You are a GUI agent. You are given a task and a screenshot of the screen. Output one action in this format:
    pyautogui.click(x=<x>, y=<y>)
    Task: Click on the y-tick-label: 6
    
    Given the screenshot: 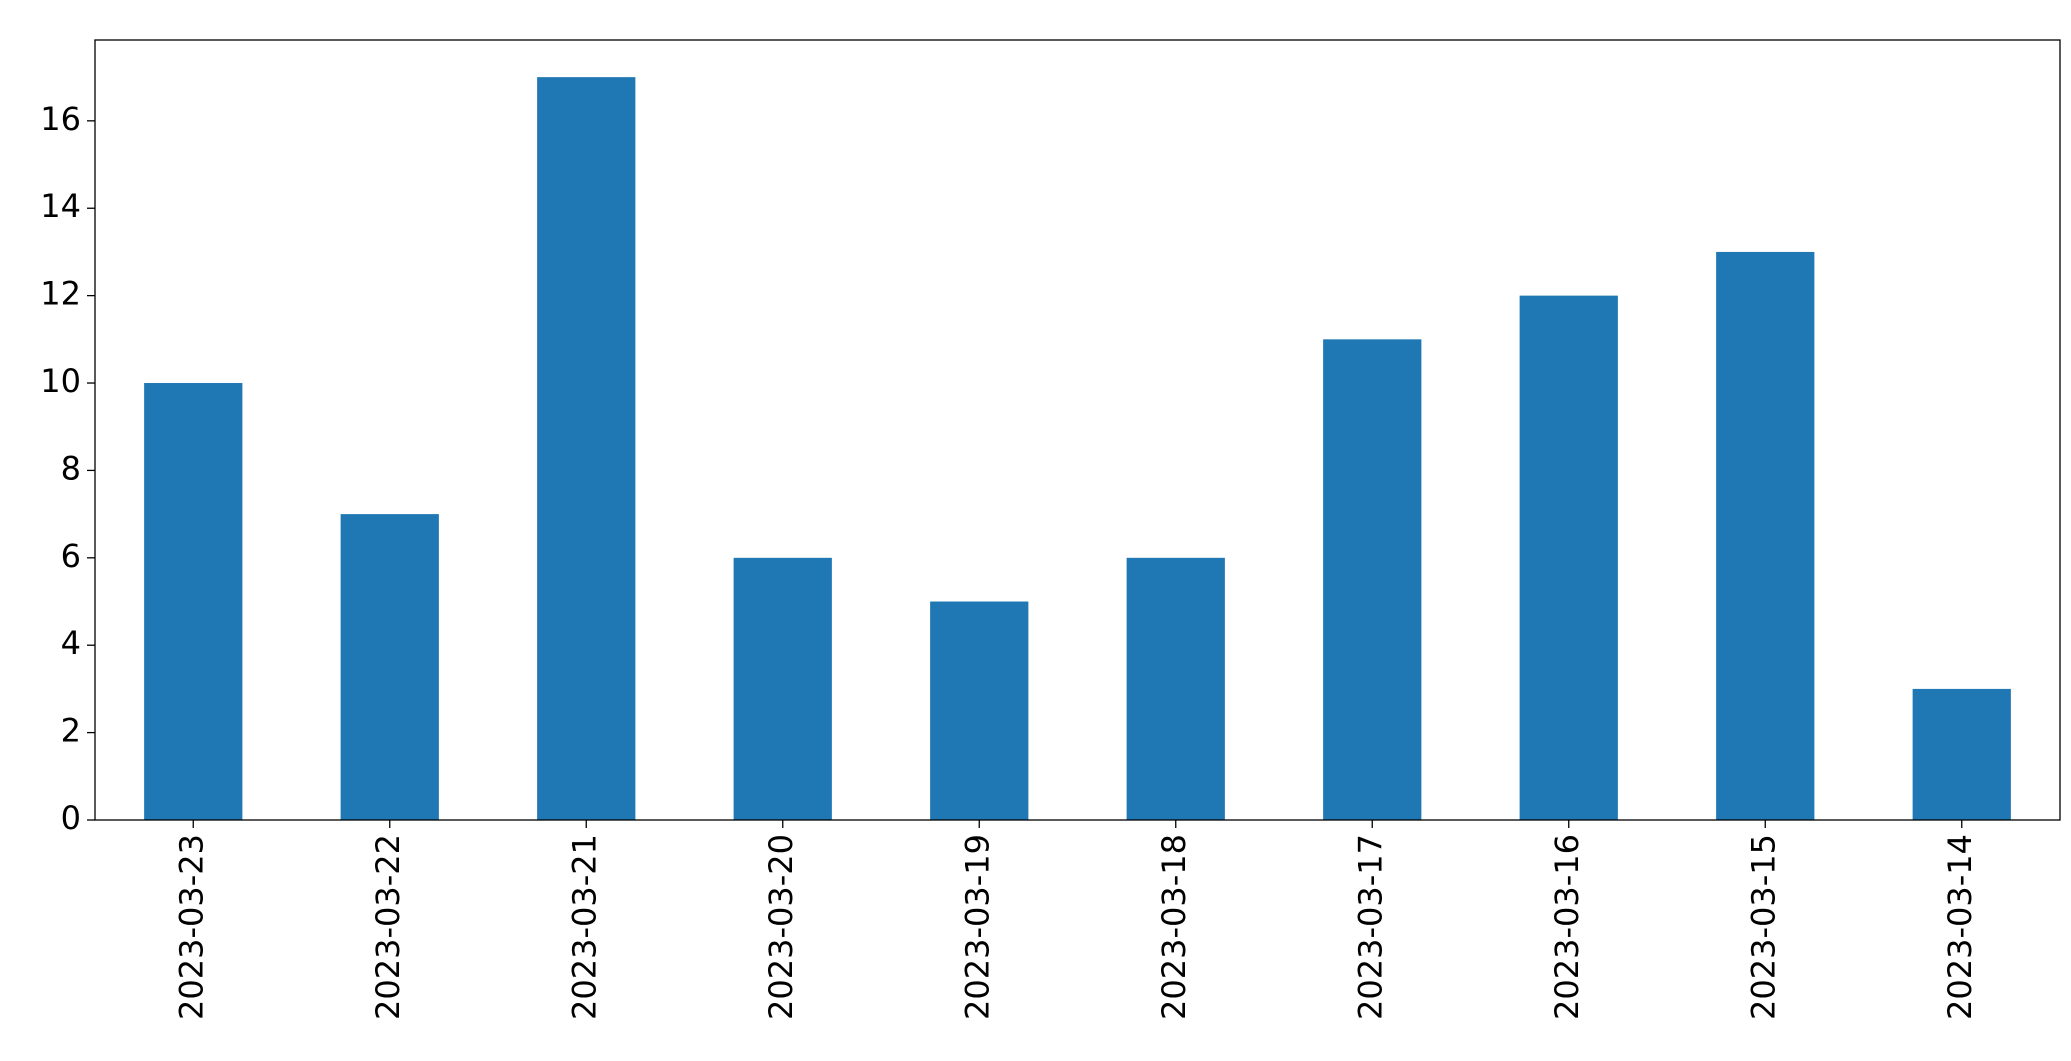 What is the action you would take?
    pyautogui.click(x=71, y=556)
    